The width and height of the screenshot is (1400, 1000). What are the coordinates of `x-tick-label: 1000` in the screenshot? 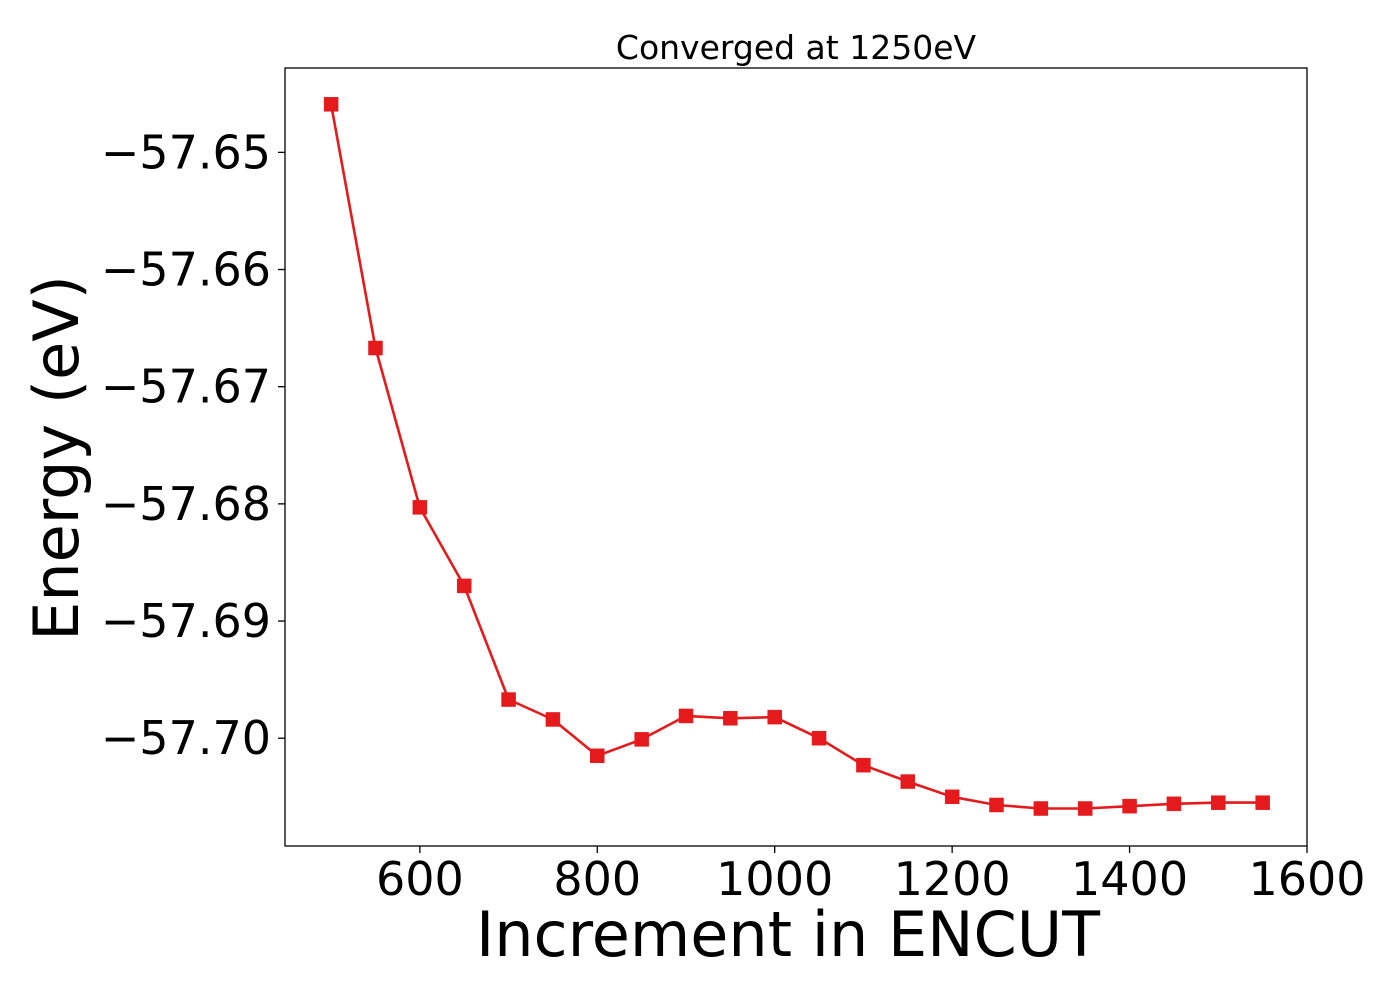 It's located at (774, 879).